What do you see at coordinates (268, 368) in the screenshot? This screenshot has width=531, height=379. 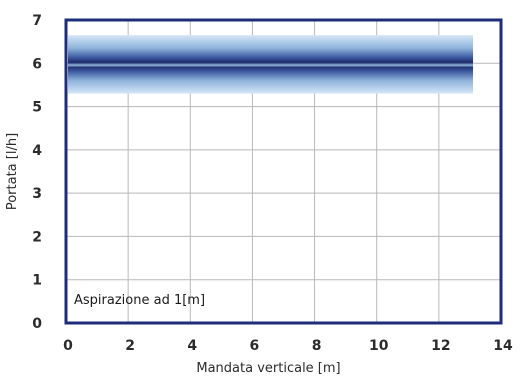 I see `x-axis-label: Mandata verticale [m]` at bounding box center [268, 368].